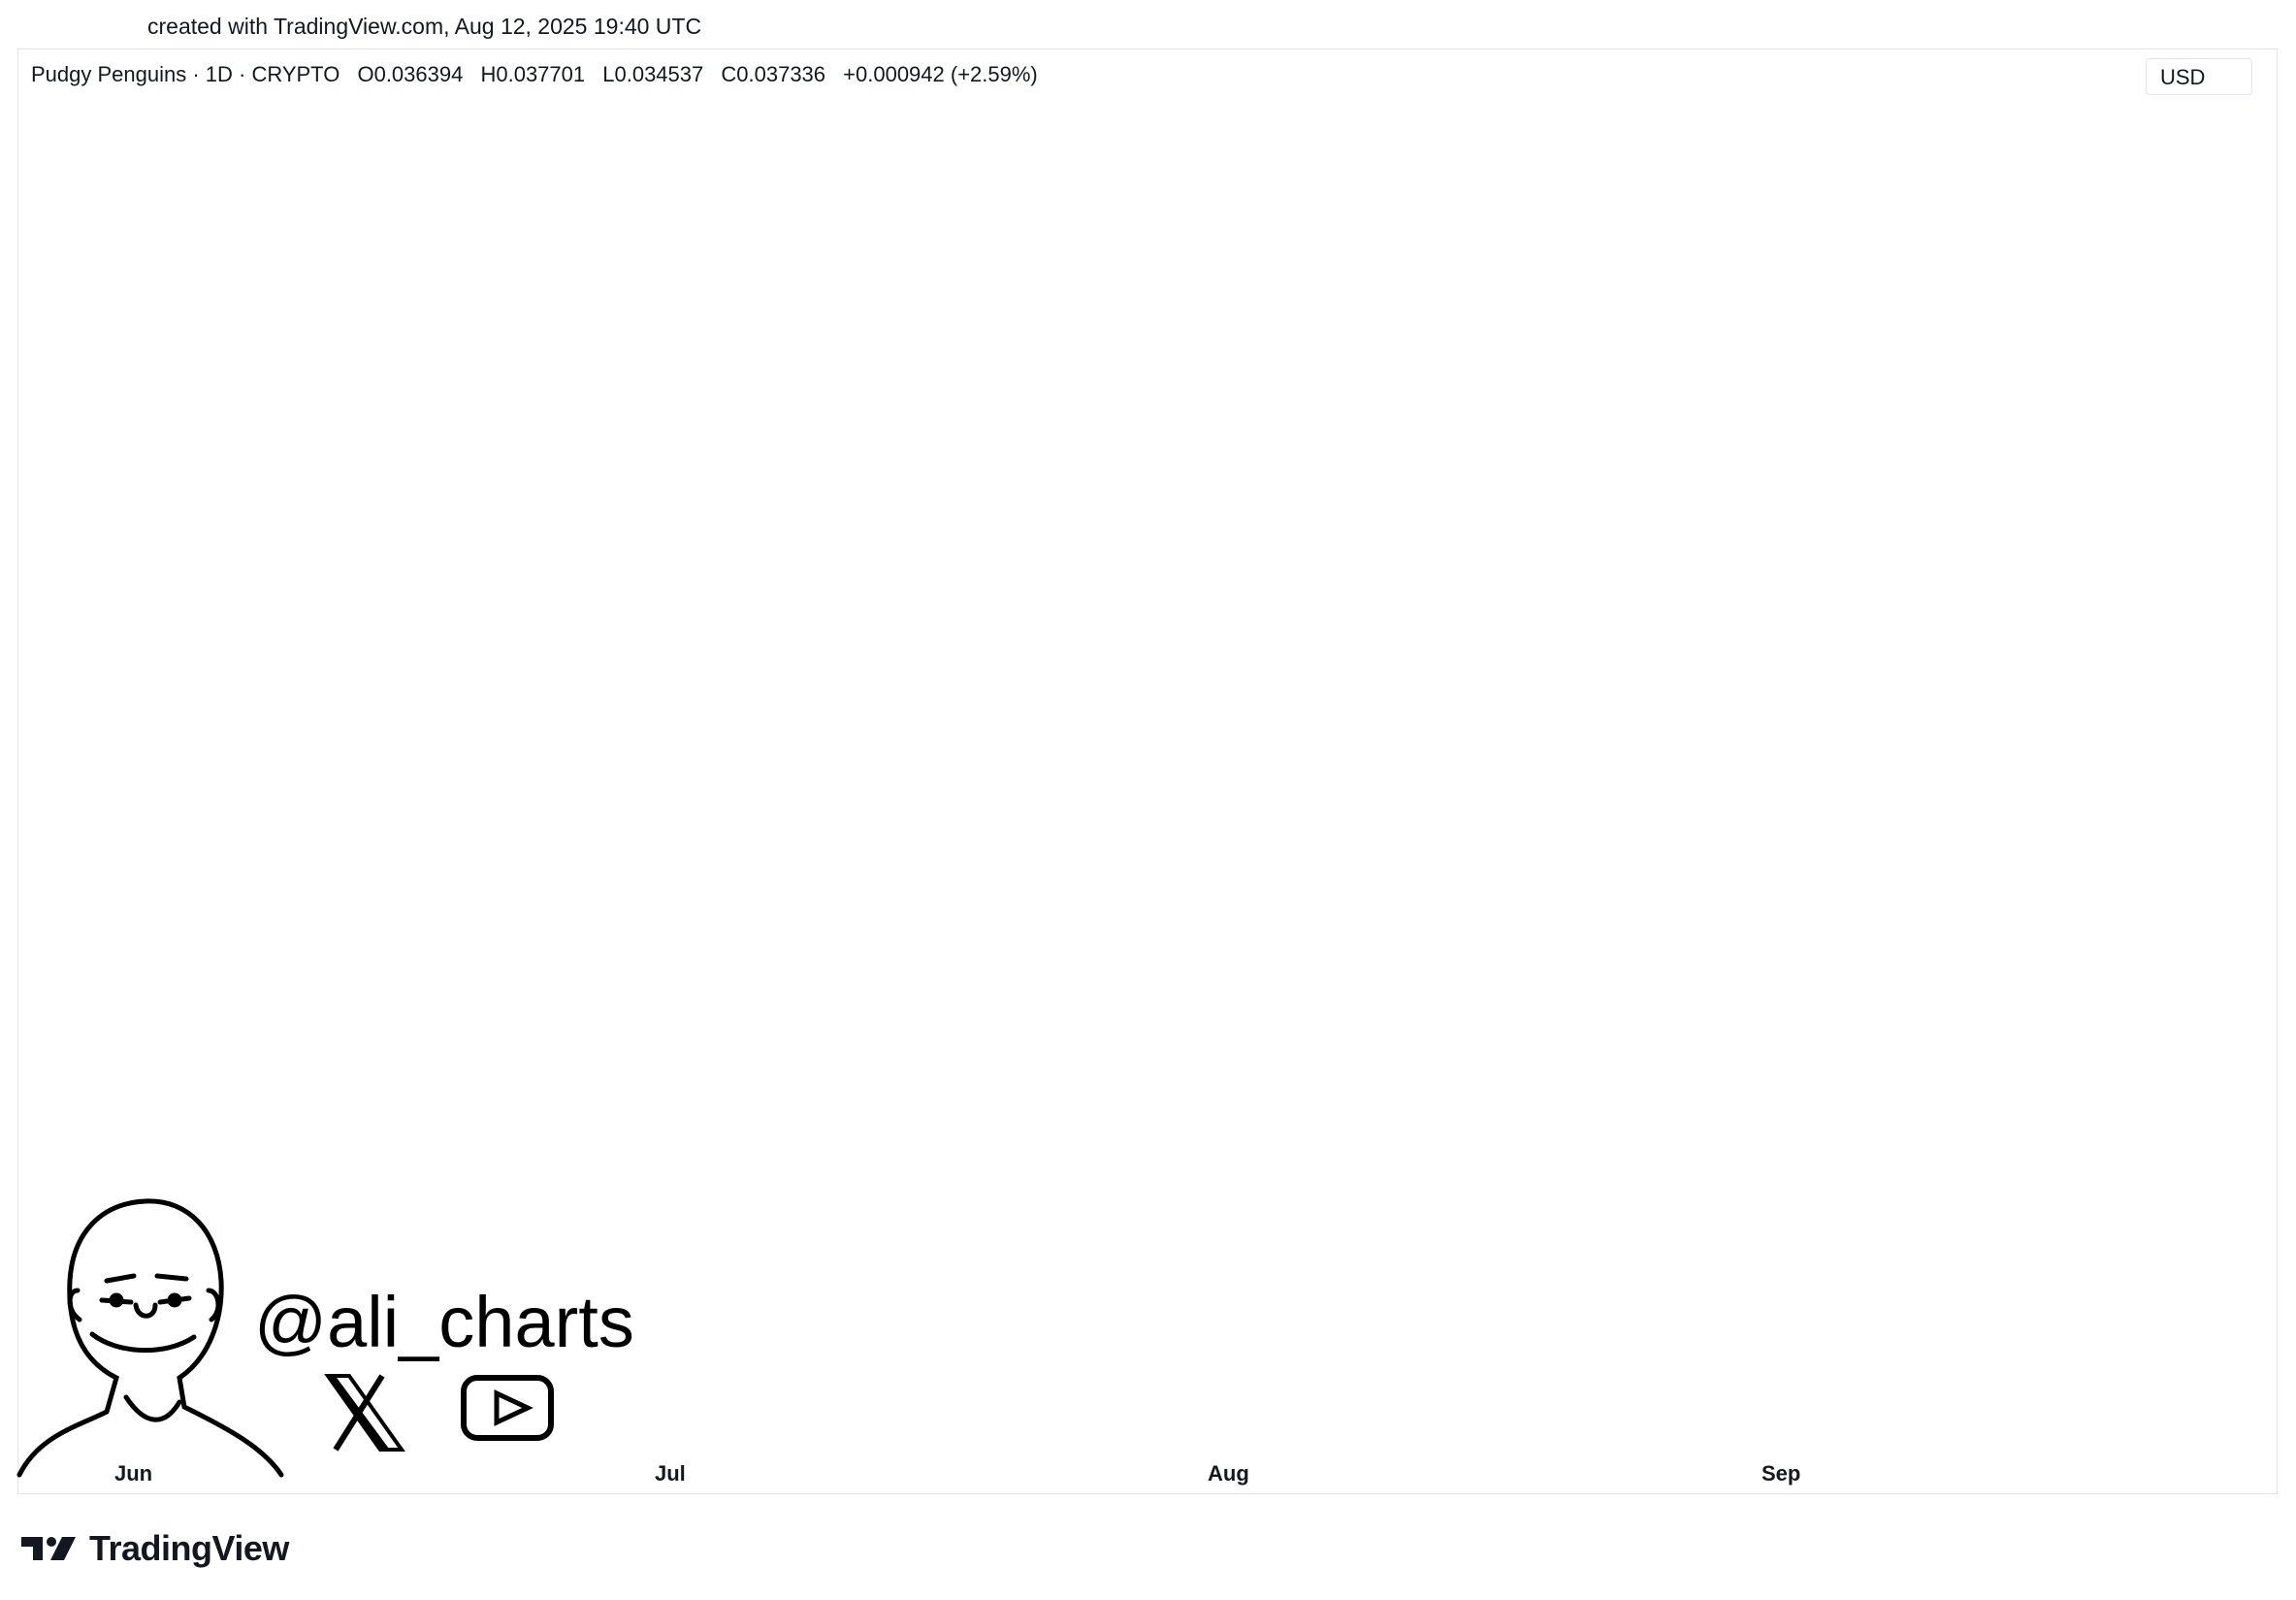  I want to click on ohlc-low: L0.034537, so click(653, 74).